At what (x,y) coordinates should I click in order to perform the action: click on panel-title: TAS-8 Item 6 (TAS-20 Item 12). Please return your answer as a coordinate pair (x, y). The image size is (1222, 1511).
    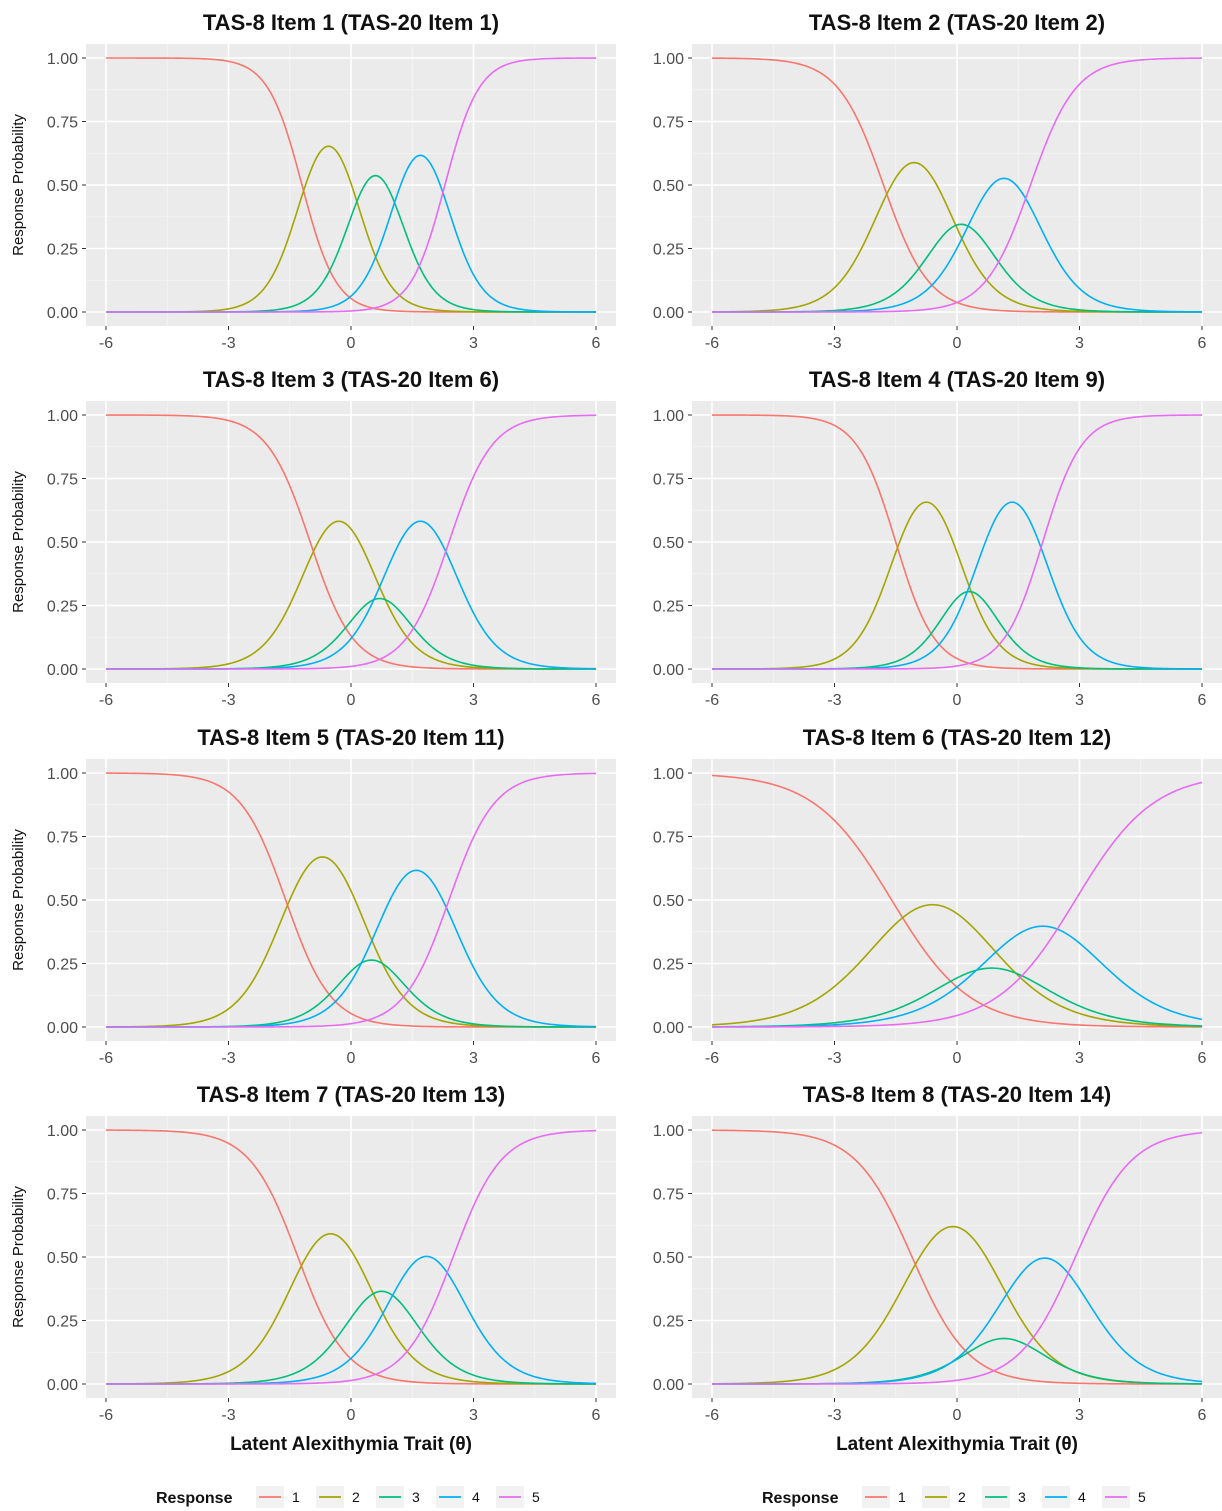
    Looking at the image, I should click on (957, 737).